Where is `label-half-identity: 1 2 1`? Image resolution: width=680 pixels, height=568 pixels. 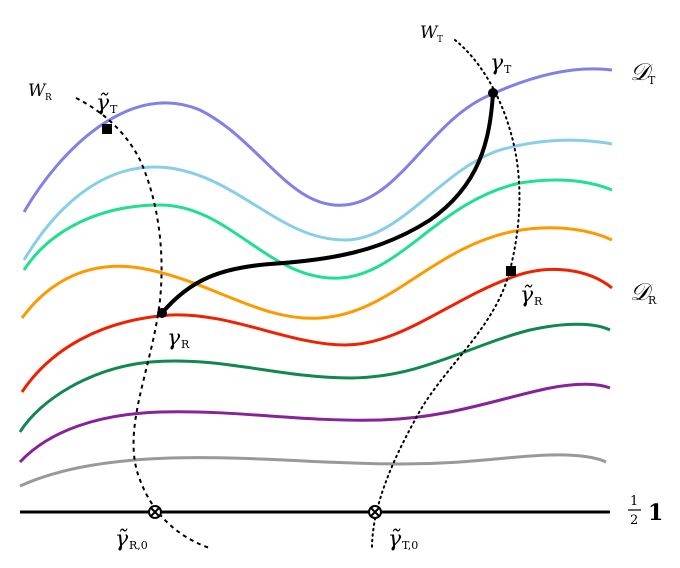 label-half-identity: 1 2 1 is located at coordinates (645, 511).